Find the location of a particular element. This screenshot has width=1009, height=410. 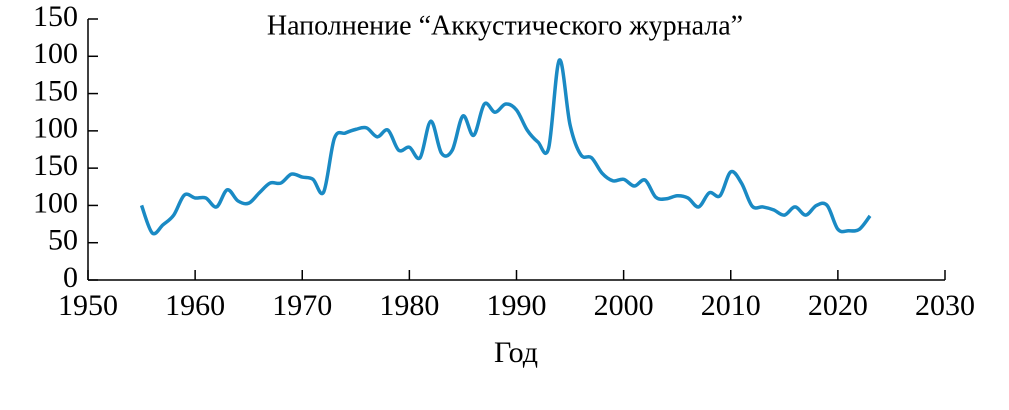

x-tick-label: 1990 is located at coordinates (517, 305).